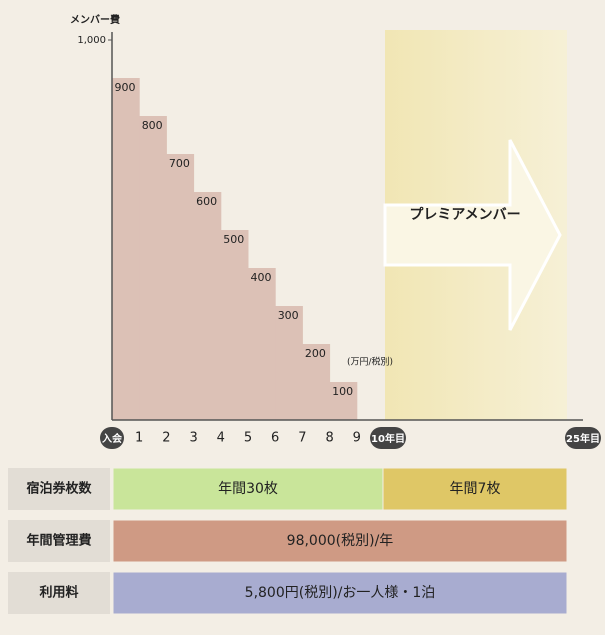 The height and width of the screenshot is (635, 605). I want to click on cell-text: 5,800円(税別)/お一人様・1泊, so click(340, 593).